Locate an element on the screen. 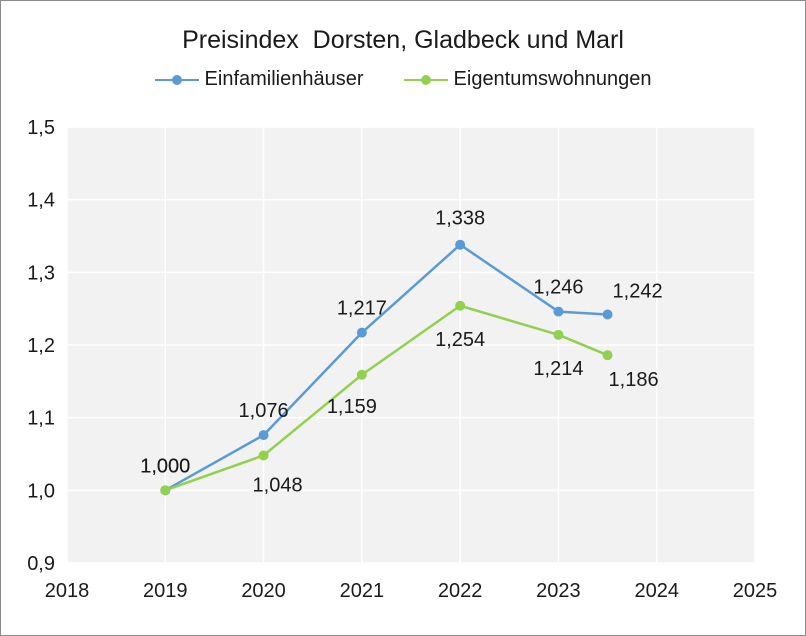 This screenshot has height=636, width=806. x-tick-label: 2019 is located at coordinates (165, 591).